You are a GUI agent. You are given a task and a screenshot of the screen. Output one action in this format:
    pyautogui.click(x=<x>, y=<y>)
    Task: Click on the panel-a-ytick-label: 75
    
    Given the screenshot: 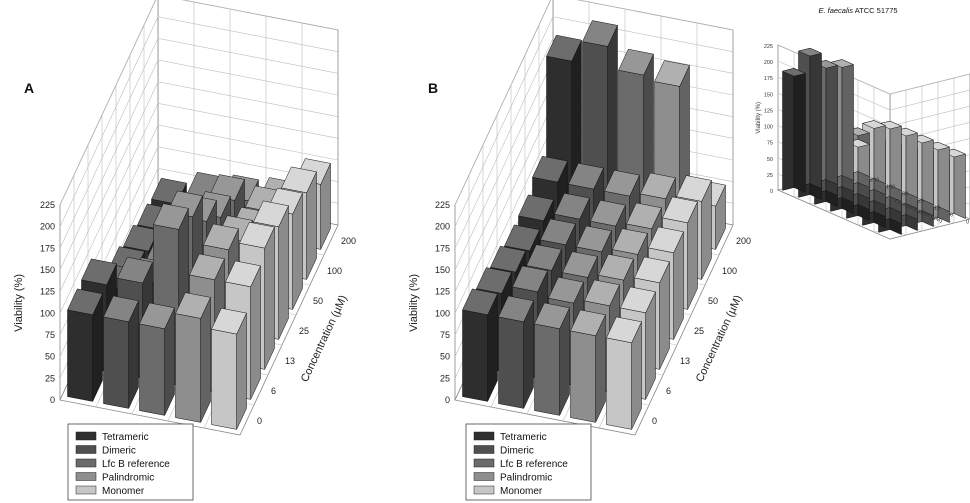 What is the action you would take?
    pyautogui.click(x=50, y=335)
    